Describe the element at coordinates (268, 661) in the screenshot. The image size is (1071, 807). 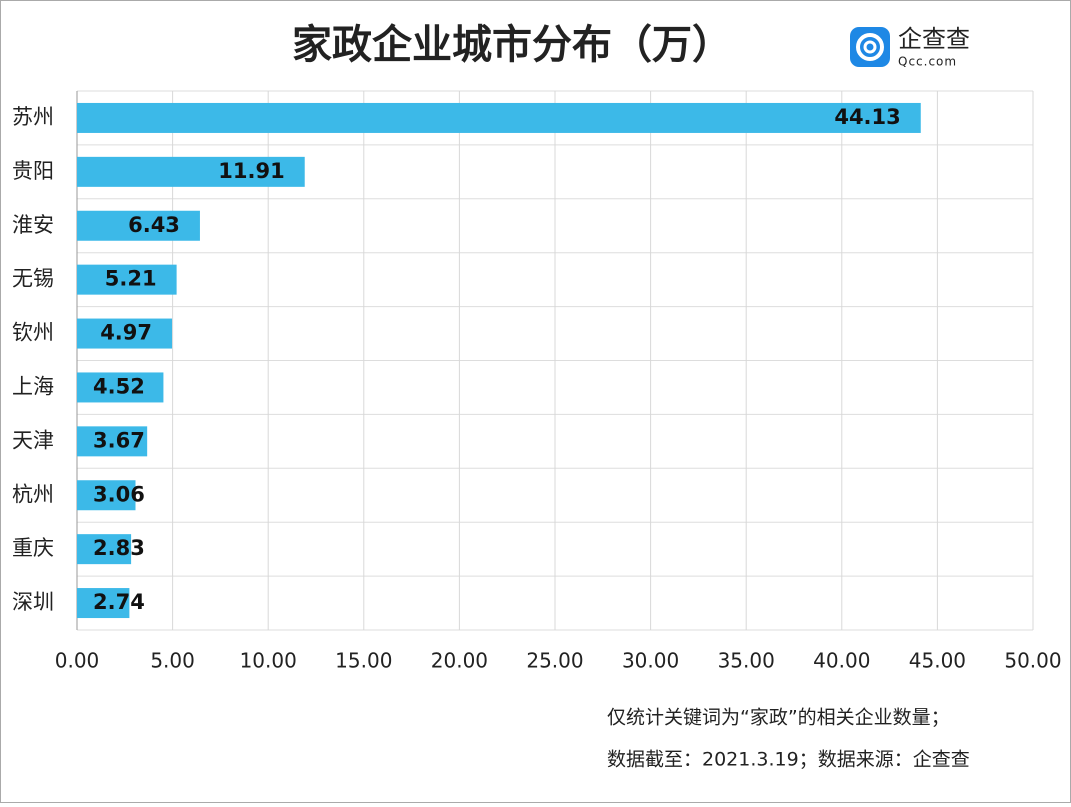
I see `x-tick-label: 10.00` at that location.